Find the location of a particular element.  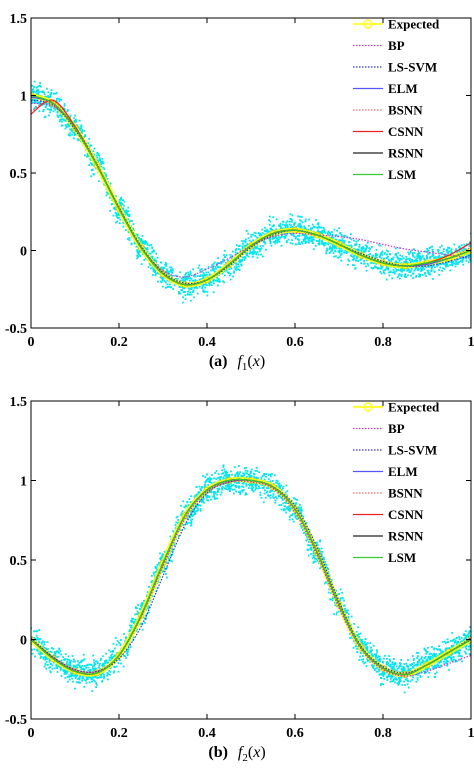

y-tick-label: -0.5 is located at coordinates (16, 329).